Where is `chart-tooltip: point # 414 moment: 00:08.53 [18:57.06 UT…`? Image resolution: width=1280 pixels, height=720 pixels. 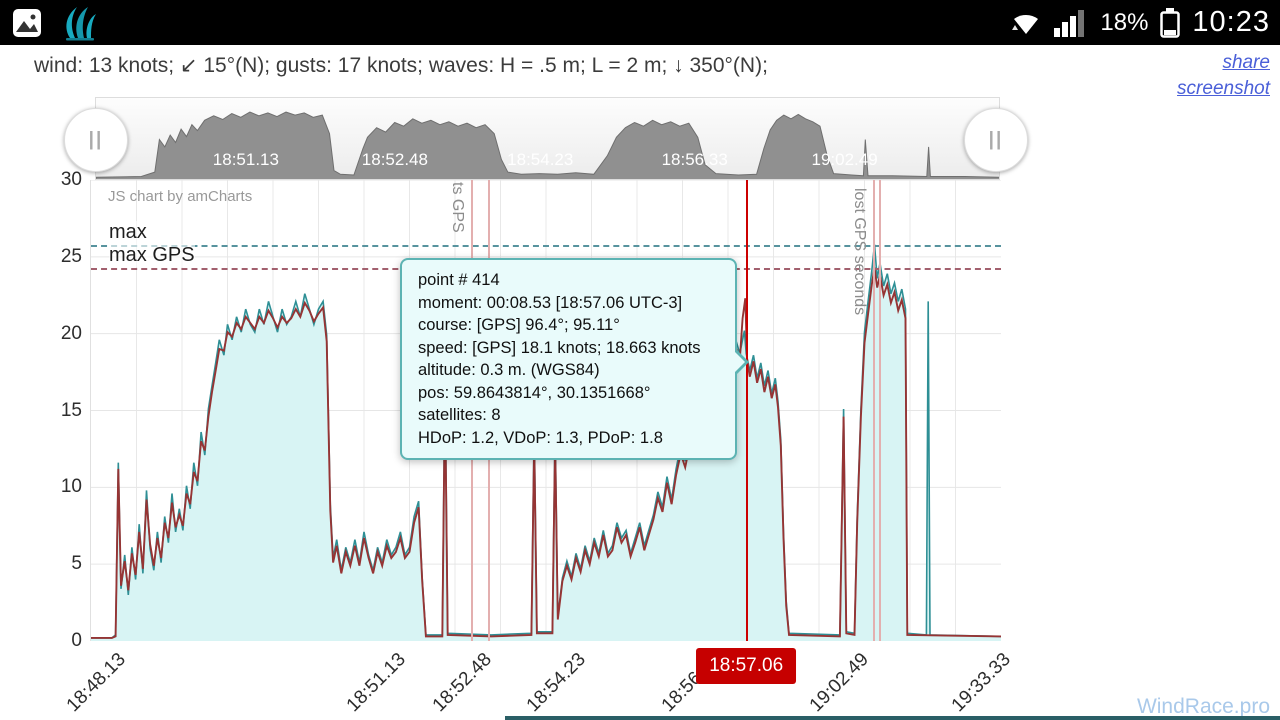
chart-tooltip: point # 414 moment: 00:08.53 [18:57.06 UT… is located at coordinates (574, 359).